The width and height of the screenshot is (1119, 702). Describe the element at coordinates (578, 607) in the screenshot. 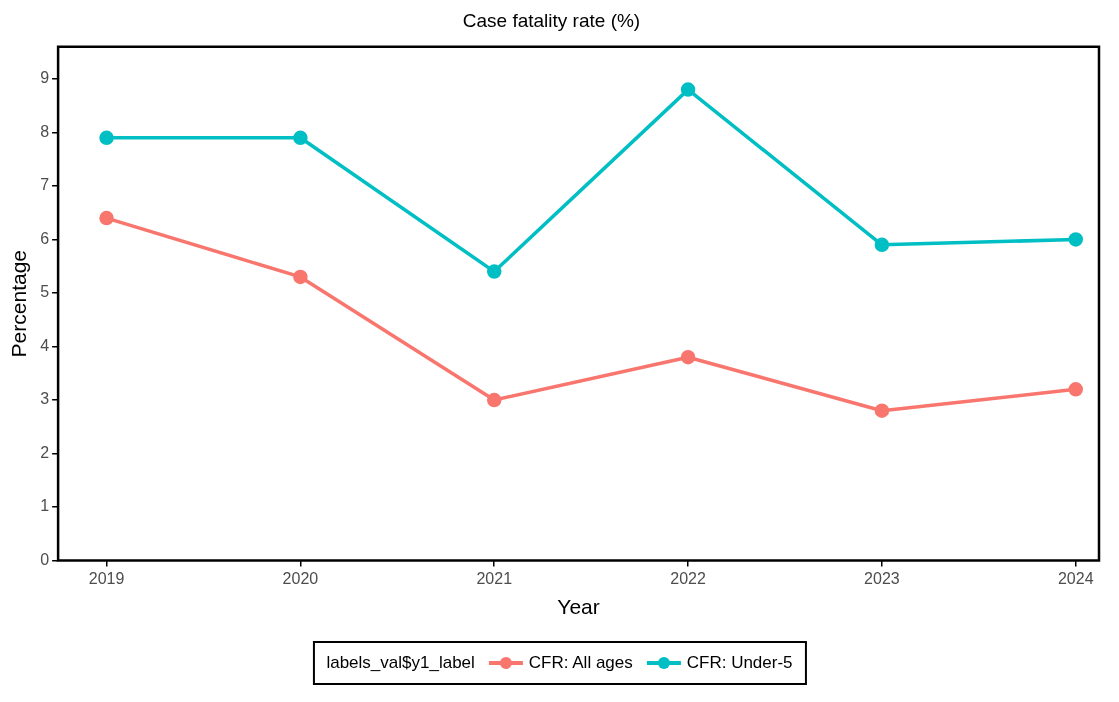

I see `x-axis-title: Year` at that location.